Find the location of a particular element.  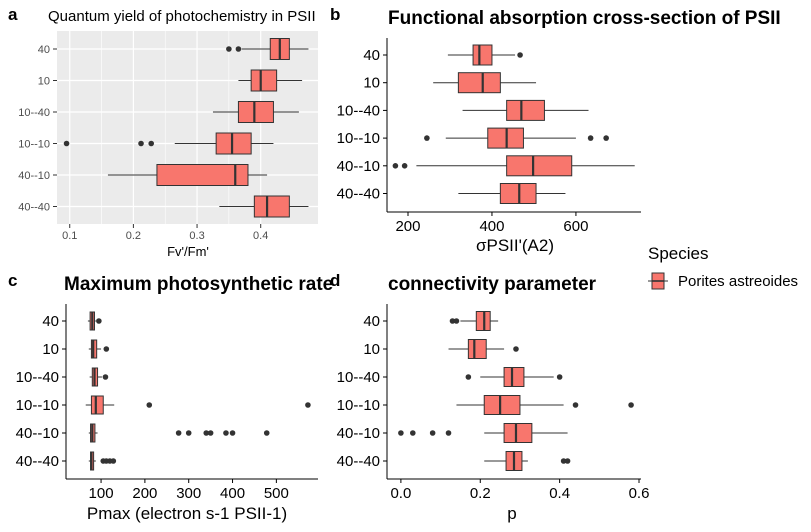

x-tick-label: 0.3 is located at coordinates (196, 236).